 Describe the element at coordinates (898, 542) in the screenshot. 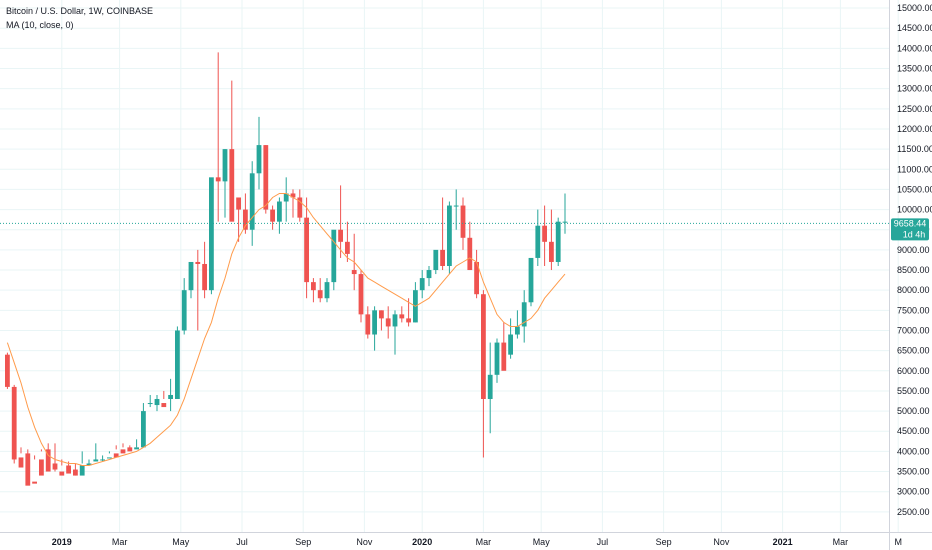

I see `x-tick-label: M` at that location.